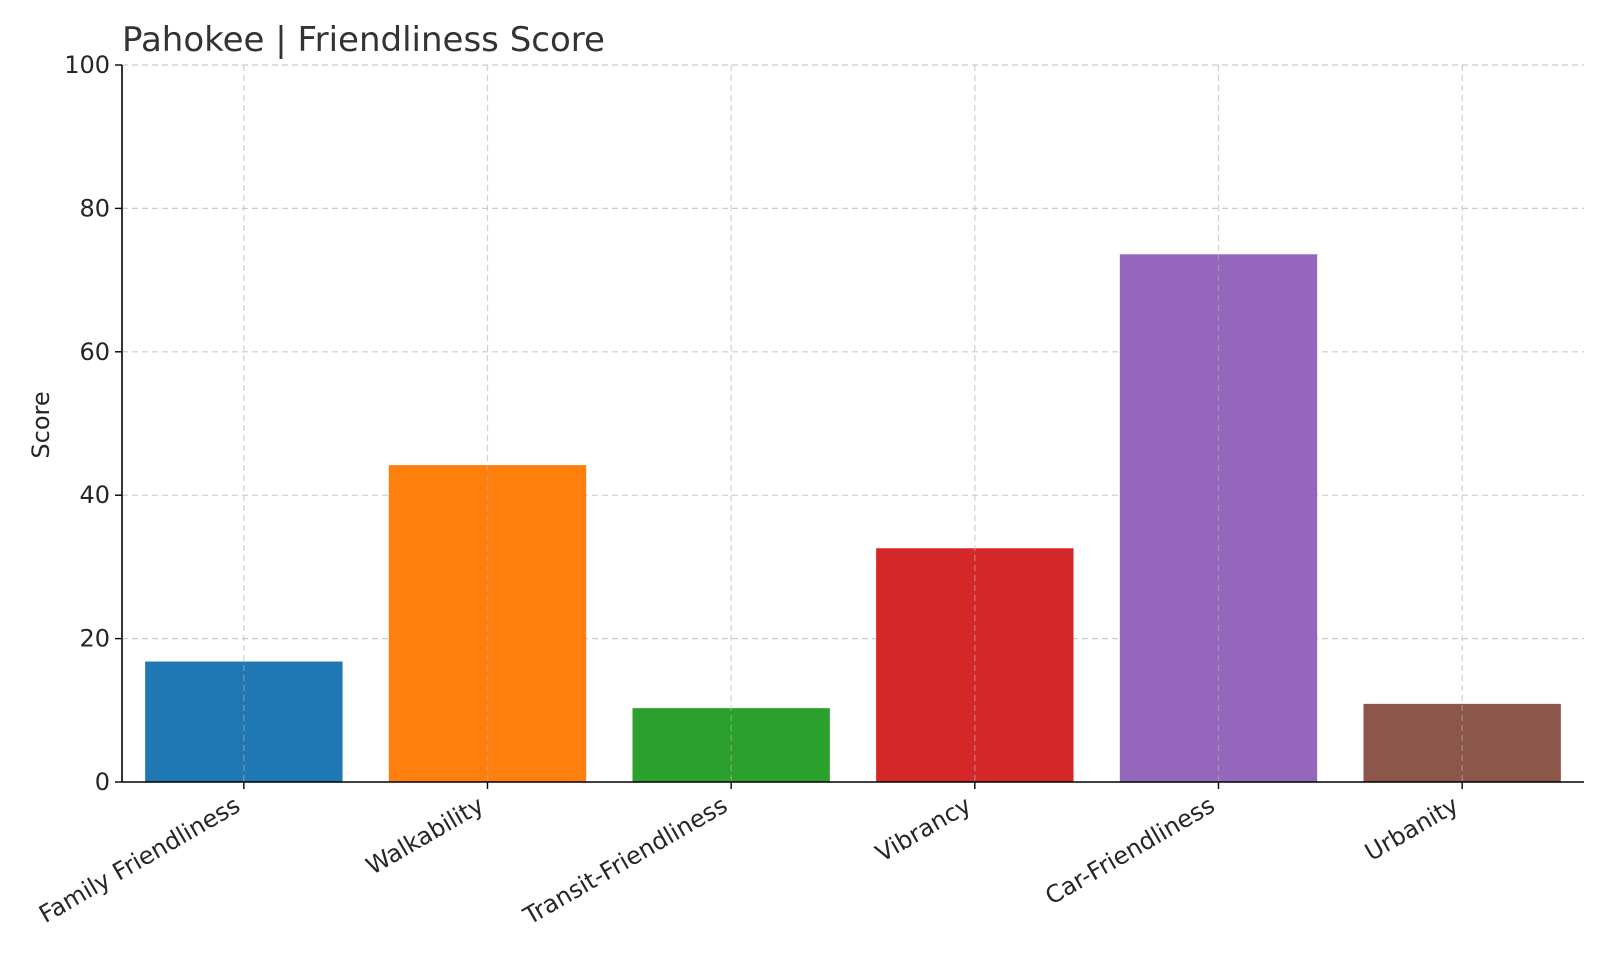 The image size is (1600, 960). Describe the element at coordinates (93, 423) in the screenshot. I see `y-tick-labels: 0 20 40 60 80 100` at that location.